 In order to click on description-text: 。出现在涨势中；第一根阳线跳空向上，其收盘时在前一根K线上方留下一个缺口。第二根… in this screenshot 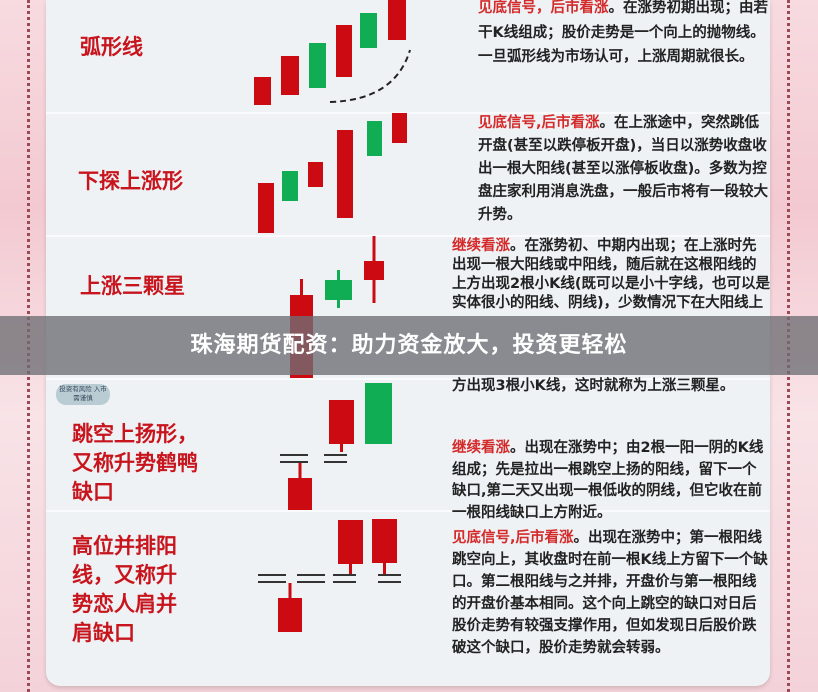, I will do `click(610, 593)`.